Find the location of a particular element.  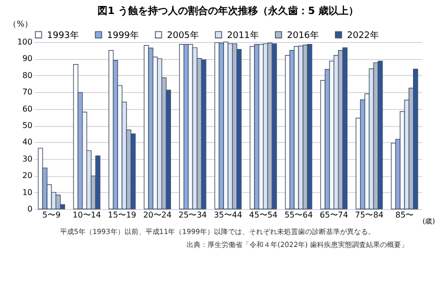

y-tick-label: 80 is located at coordinates (27, 75).